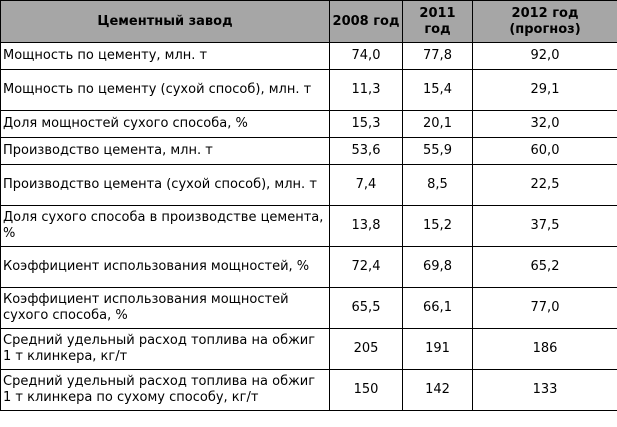 The image size is (617, 427). Describe the element at coordinates (544, 124) in the screenshot. I see `value-2012: 32,0` at that location.